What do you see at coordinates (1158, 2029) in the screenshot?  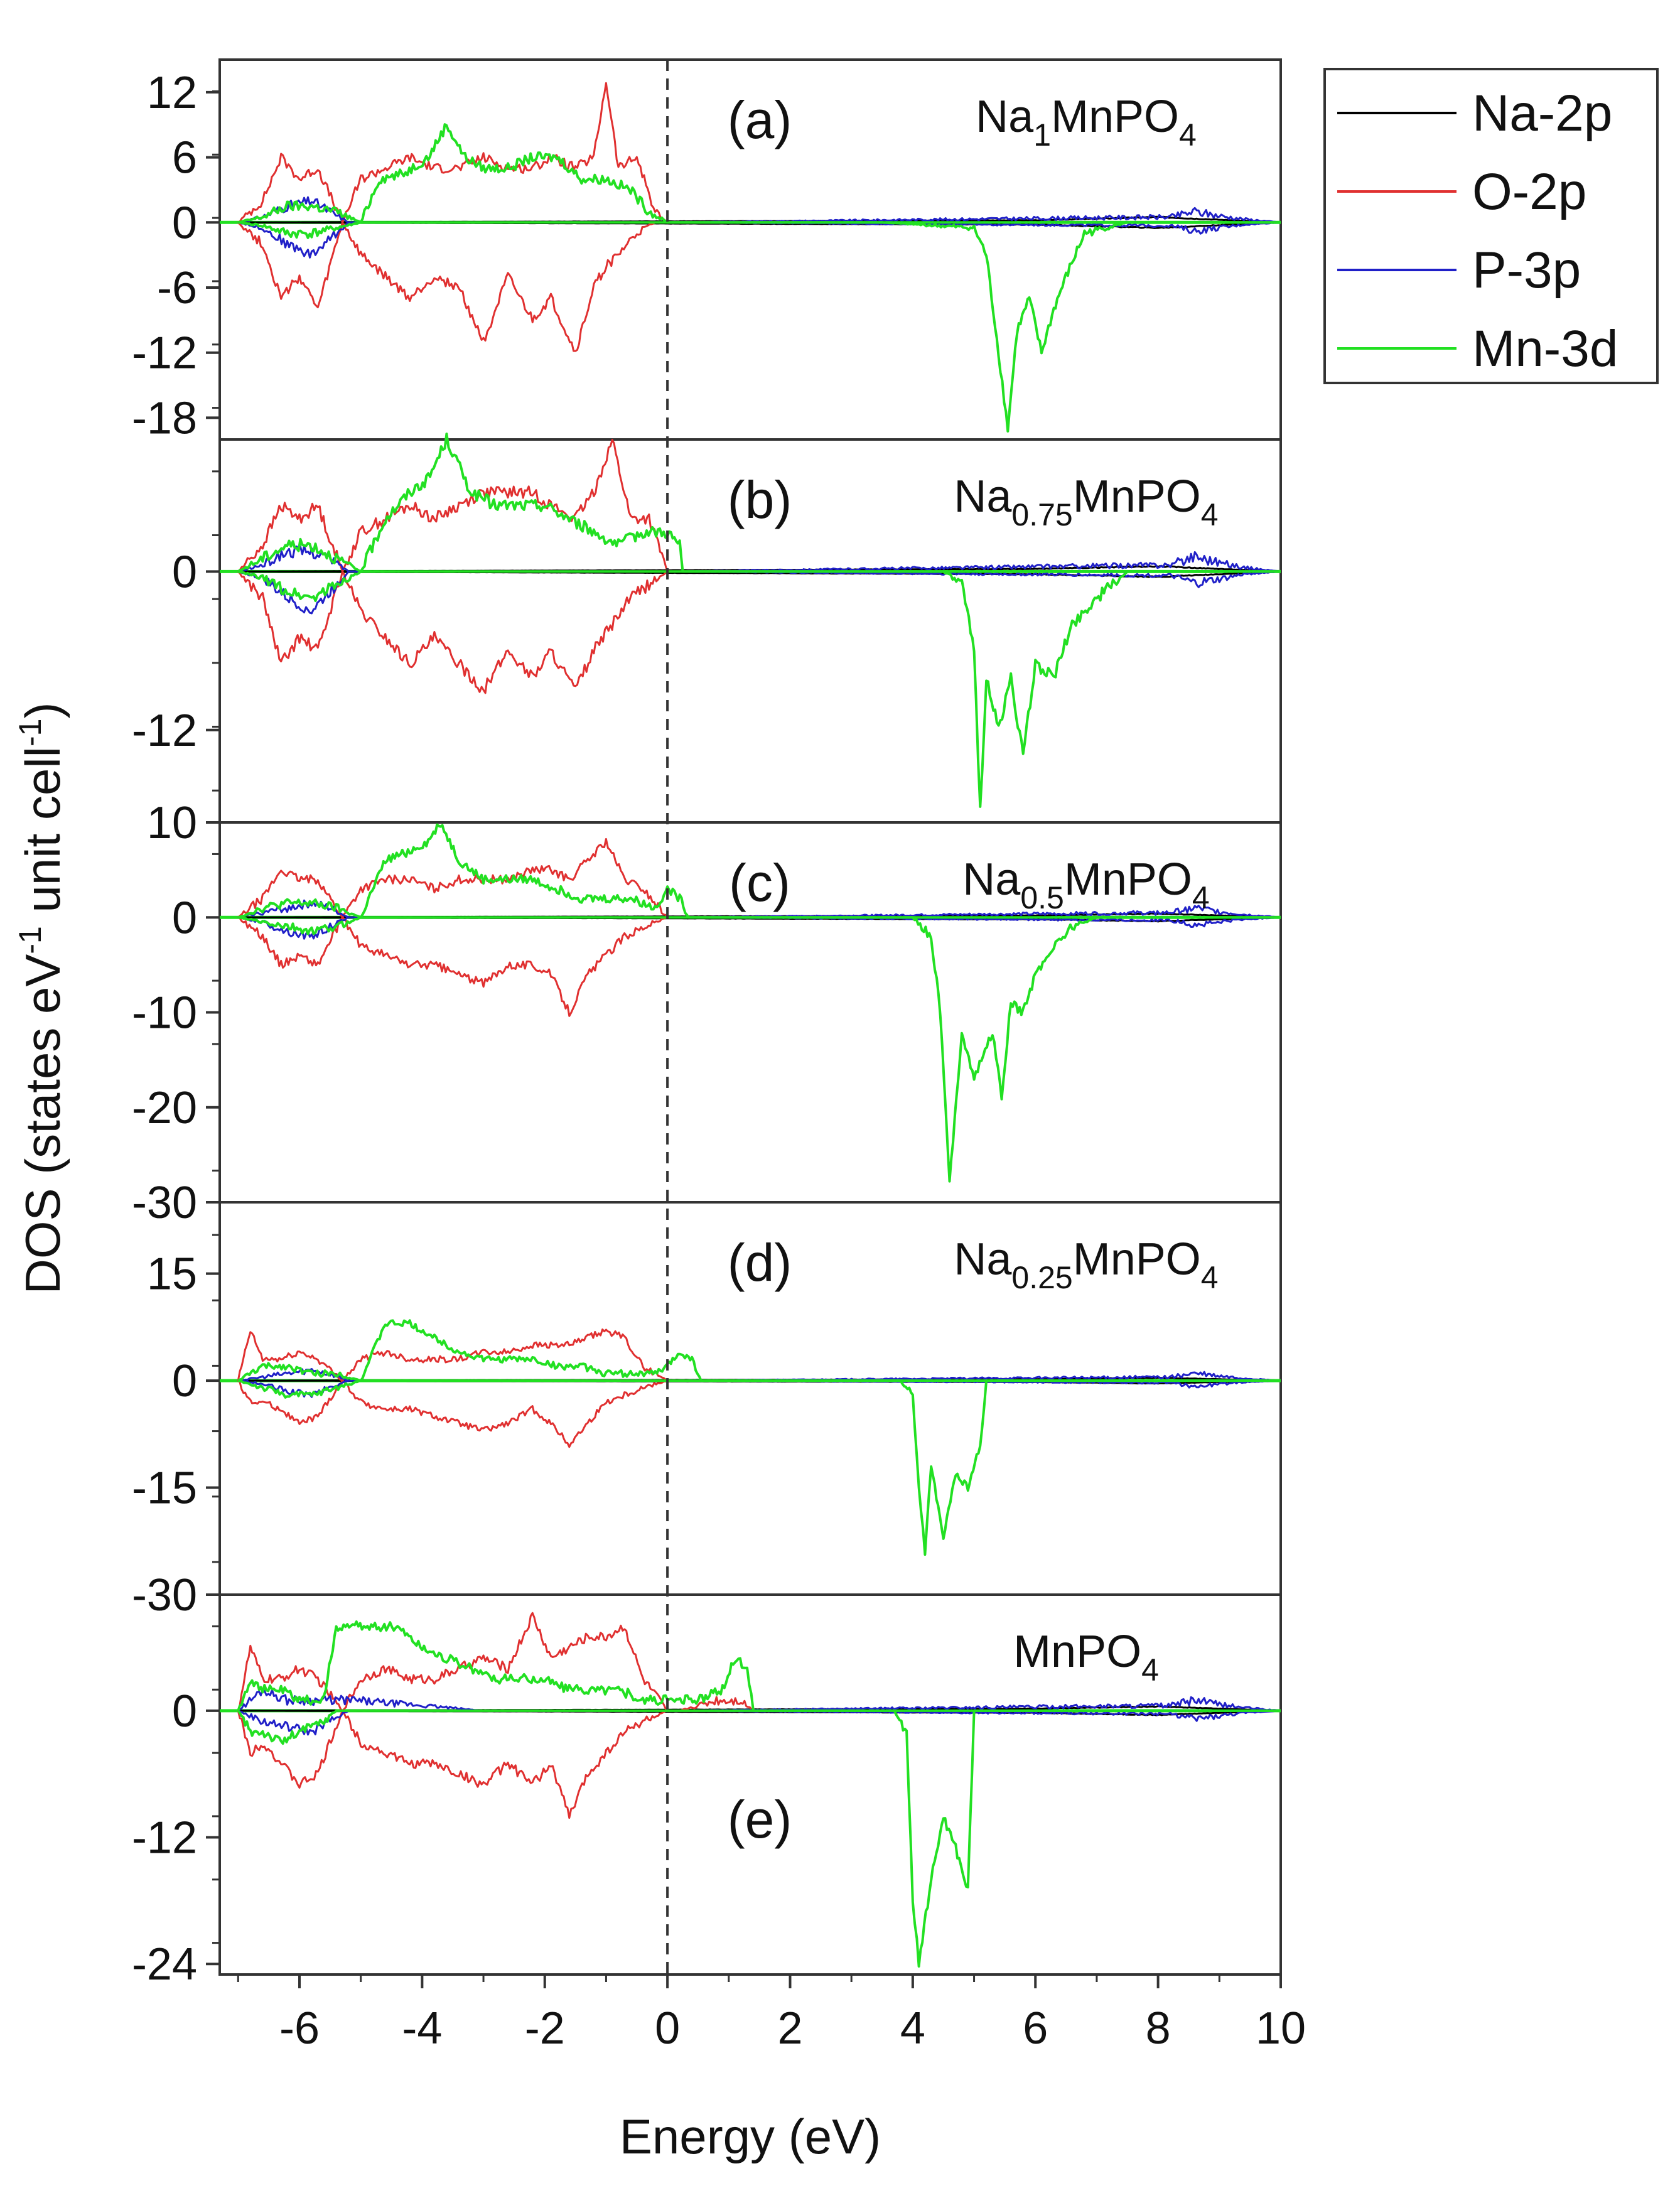 I see `x-tick-label: 8` at bounding box center [1158, 2029].